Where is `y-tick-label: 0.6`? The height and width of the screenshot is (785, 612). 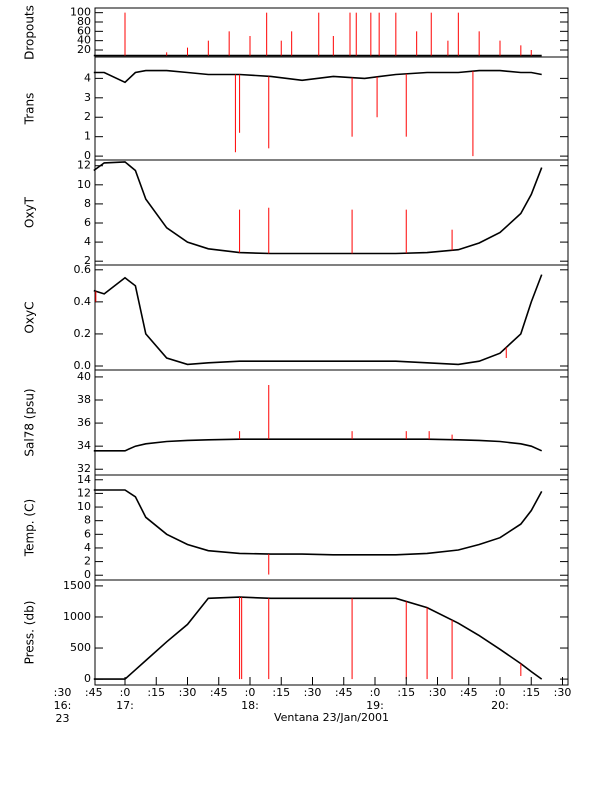
y-tick-label: 0.6 is located at coordinates (83, 269).